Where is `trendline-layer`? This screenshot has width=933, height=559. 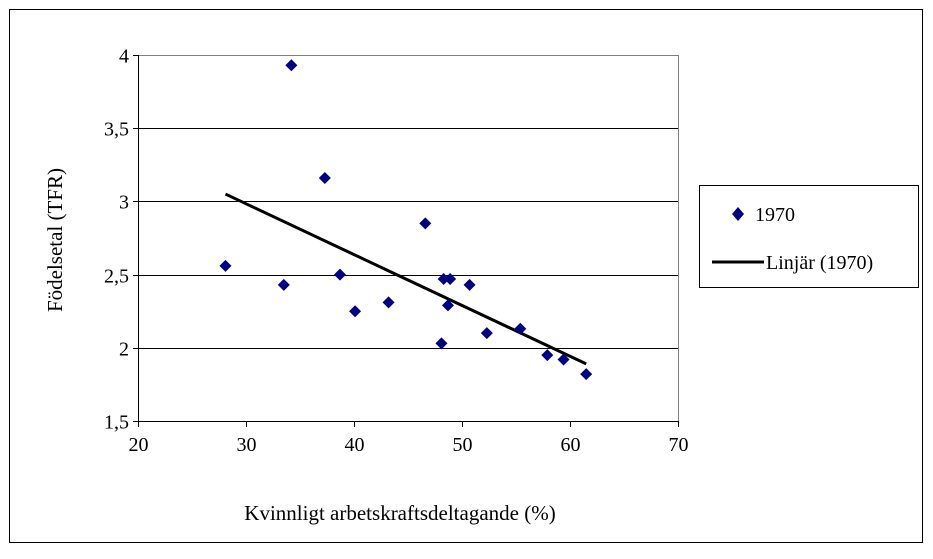
trendline-layer is located at coordinates (405, 279).